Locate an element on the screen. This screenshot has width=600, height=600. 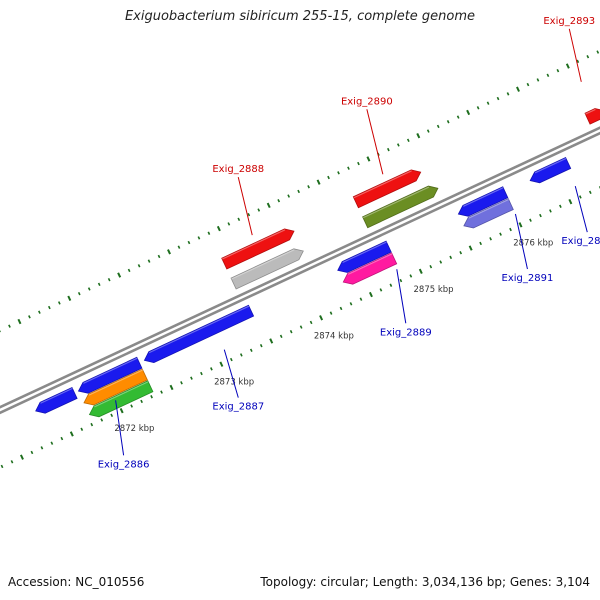
gene-label: Exig_2887 is located at coordinates (238, 381).